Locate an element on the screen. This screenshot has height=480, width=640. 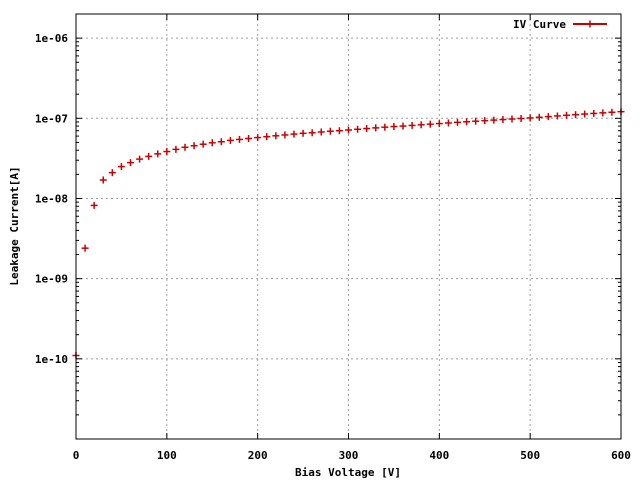
x-tick-label: 100 is located at coordinates (167, 455).